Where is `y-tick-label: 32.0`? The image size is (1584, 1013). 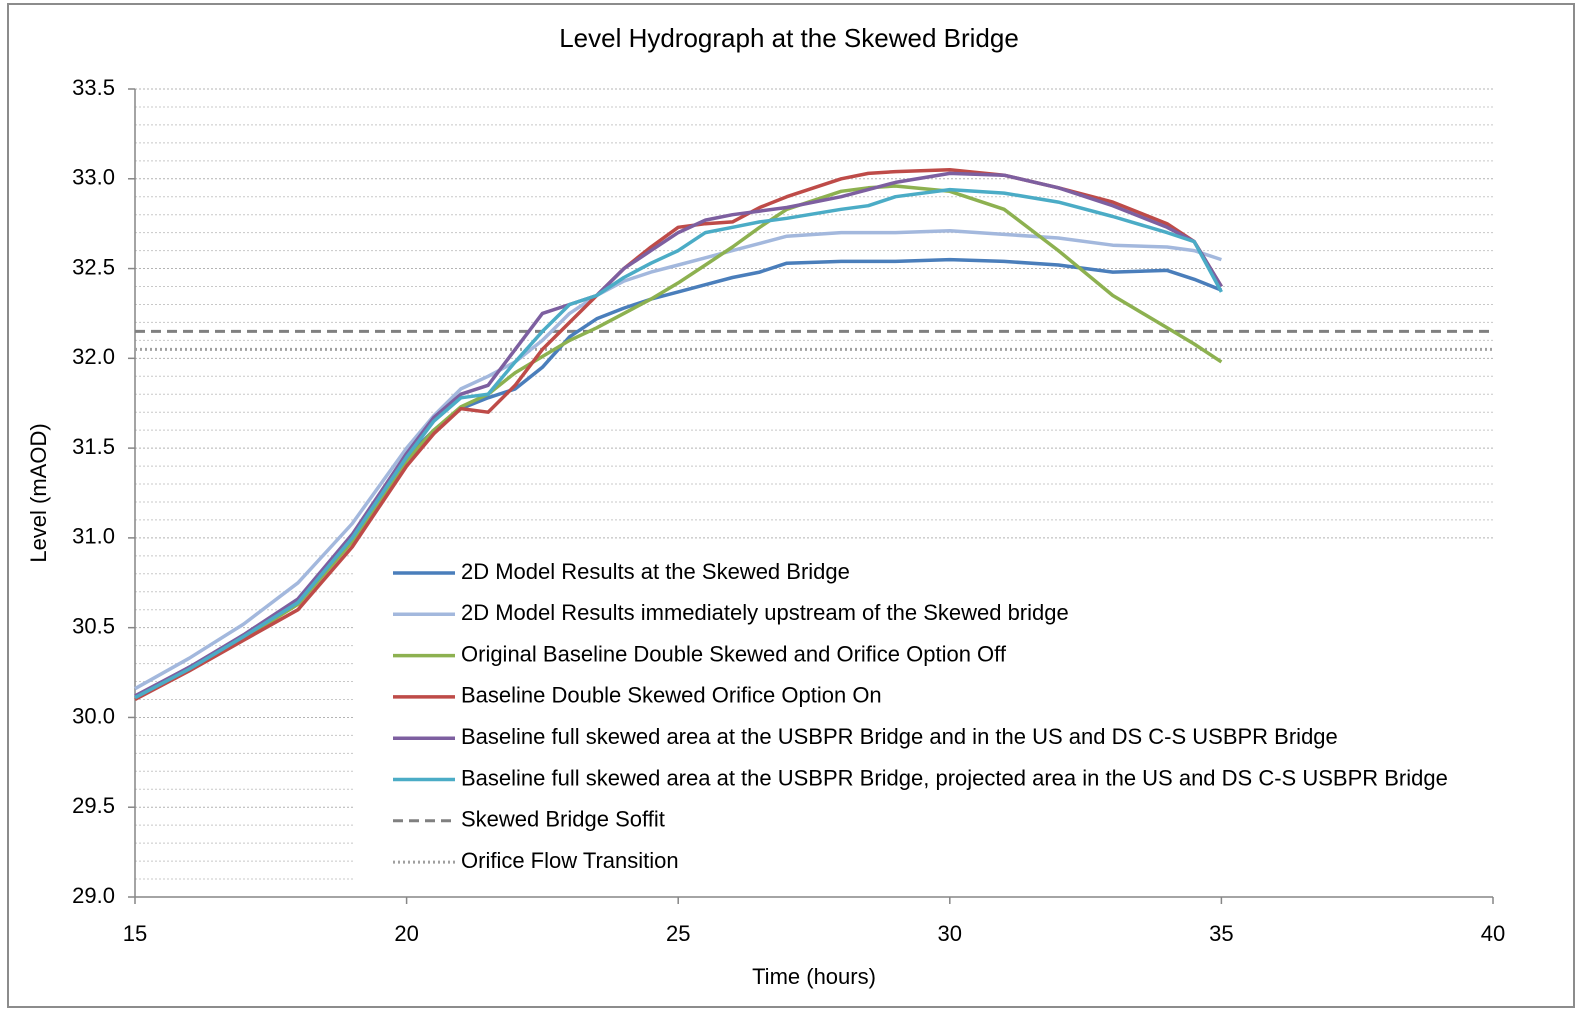 y-tick-label: 32.0 is located at coordinates (93, 356).